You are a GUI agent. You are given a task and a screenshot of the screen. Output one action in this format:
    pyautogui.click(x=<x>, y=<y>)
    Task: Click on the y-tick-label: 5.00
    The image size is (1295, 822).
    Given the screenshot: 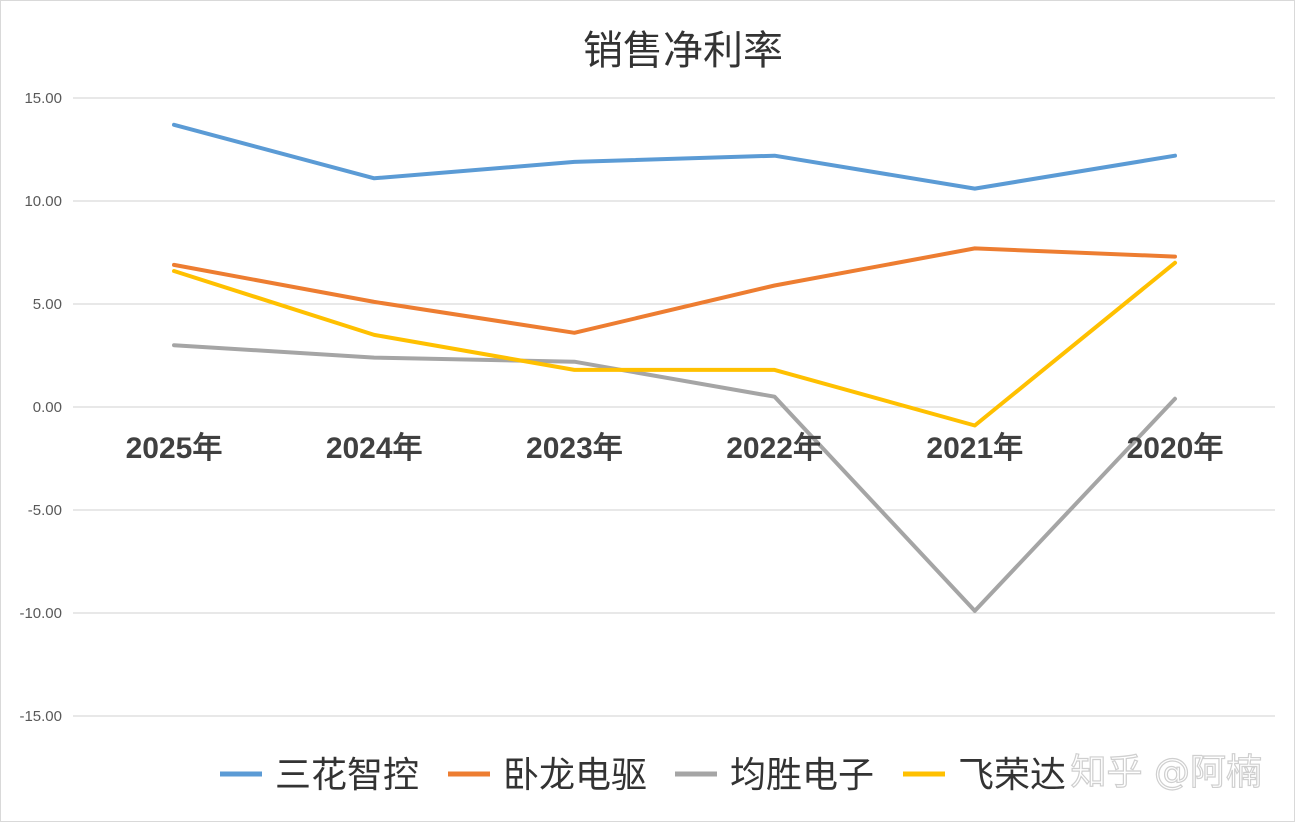 What is the action you would take?
    pyautogui.click(x=47, y=304)
    